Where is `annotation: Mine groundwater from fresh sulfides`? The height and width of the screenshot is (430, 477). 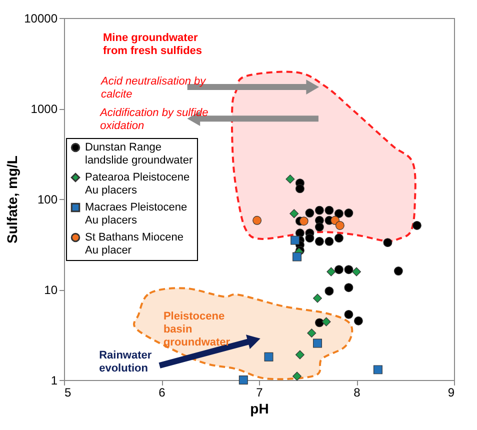
annotation: Mine groundwater from fresh sulfides is located at coordinates (152, 44).